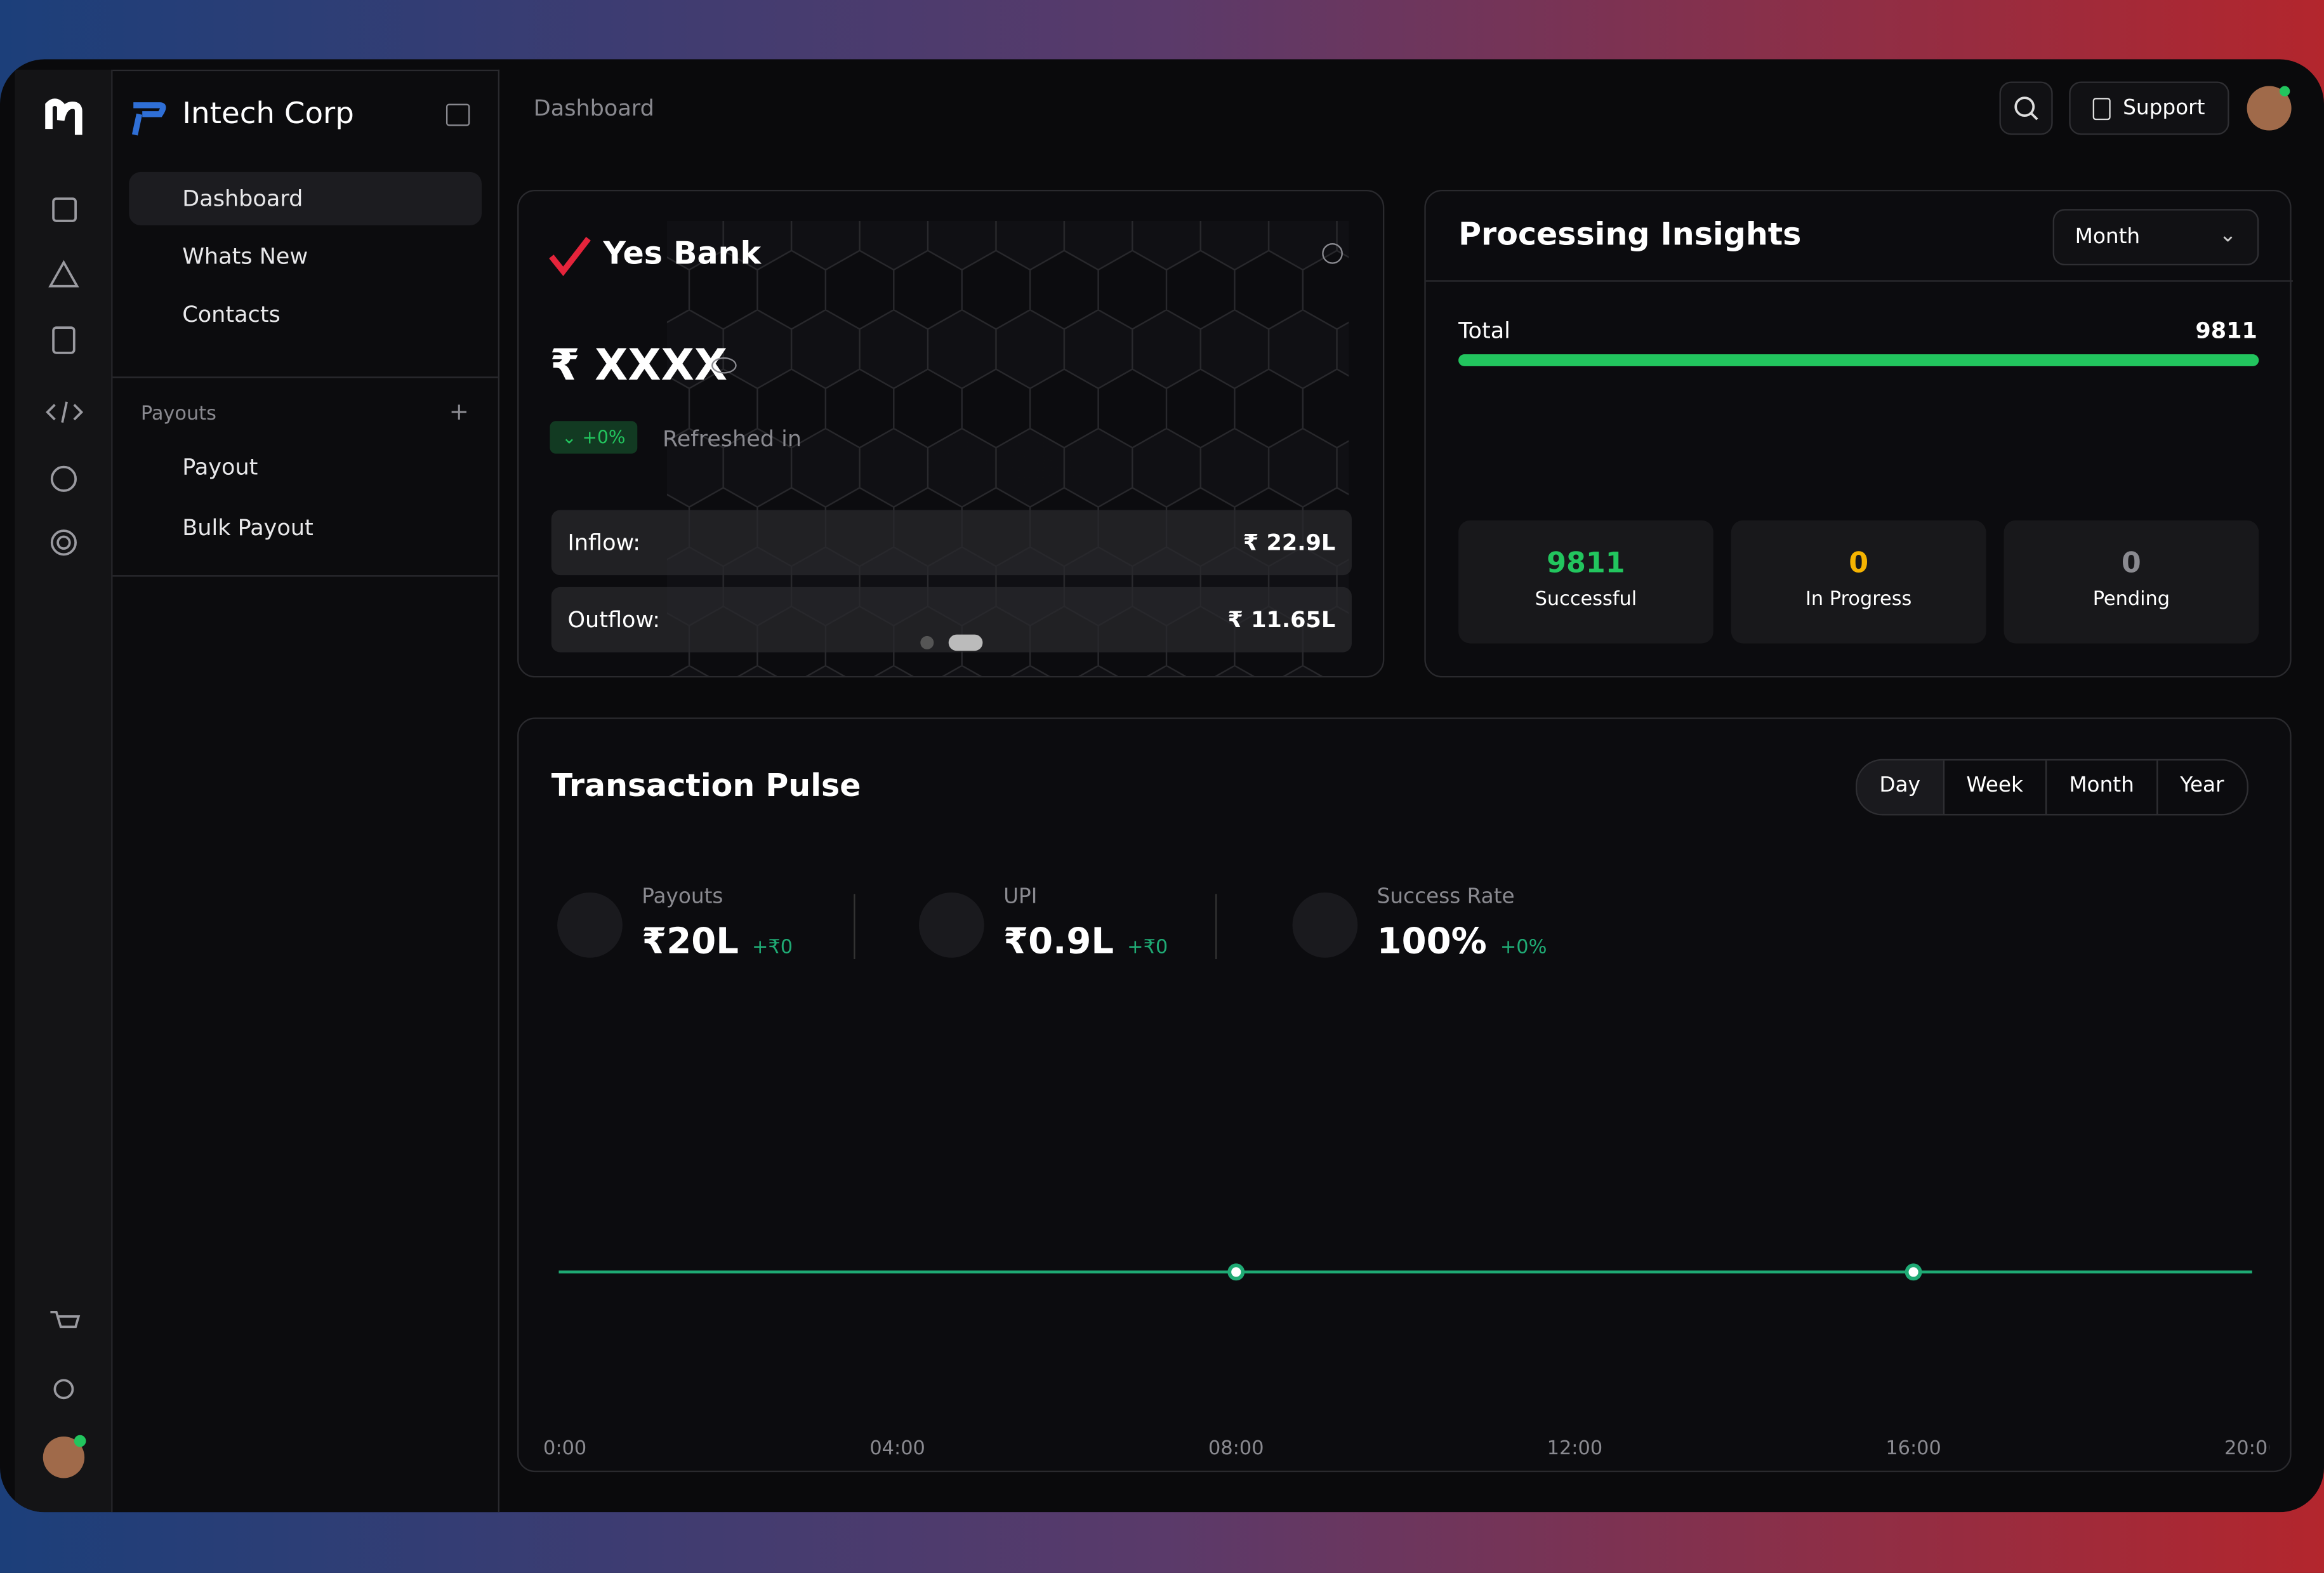 The image size is (2324, 1573). I want to click on period: Month, so click(2108, 237).